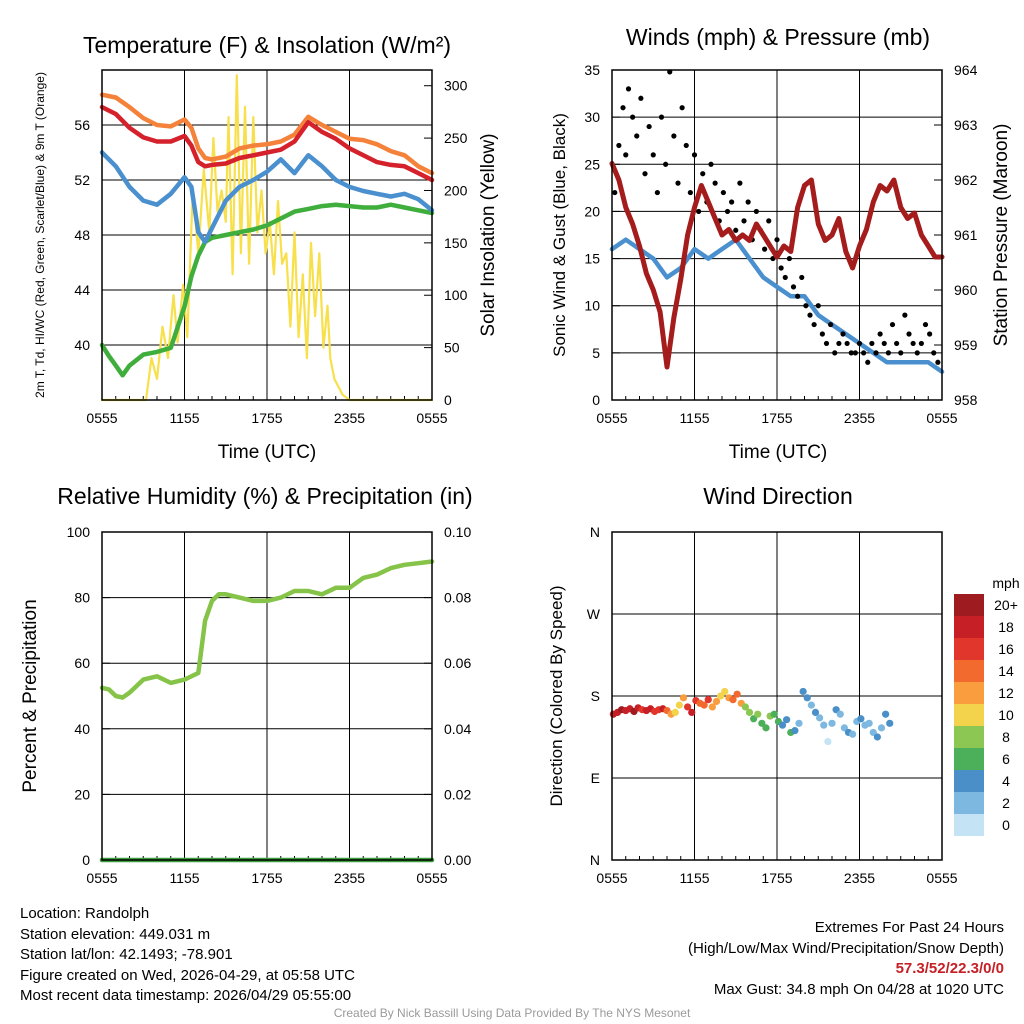 The image size is (1024, 1024). What do you see at coordinates (82, 794) in the screenshot?
I see `humidity-ytick-label: 20` at bounding box center [82, 794].